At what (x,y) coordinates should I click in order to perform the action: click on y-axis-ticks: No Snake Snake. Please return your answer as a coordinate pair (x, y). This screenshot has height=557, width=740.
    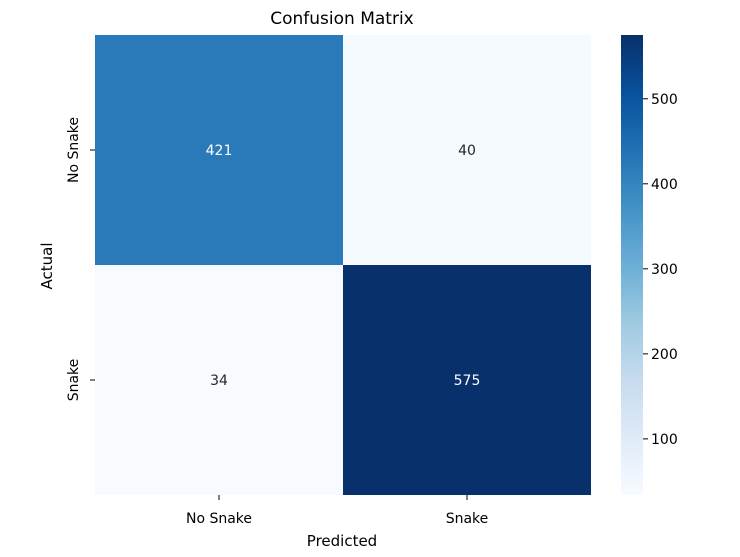
    Looking at the image, I should click on (80, 259).